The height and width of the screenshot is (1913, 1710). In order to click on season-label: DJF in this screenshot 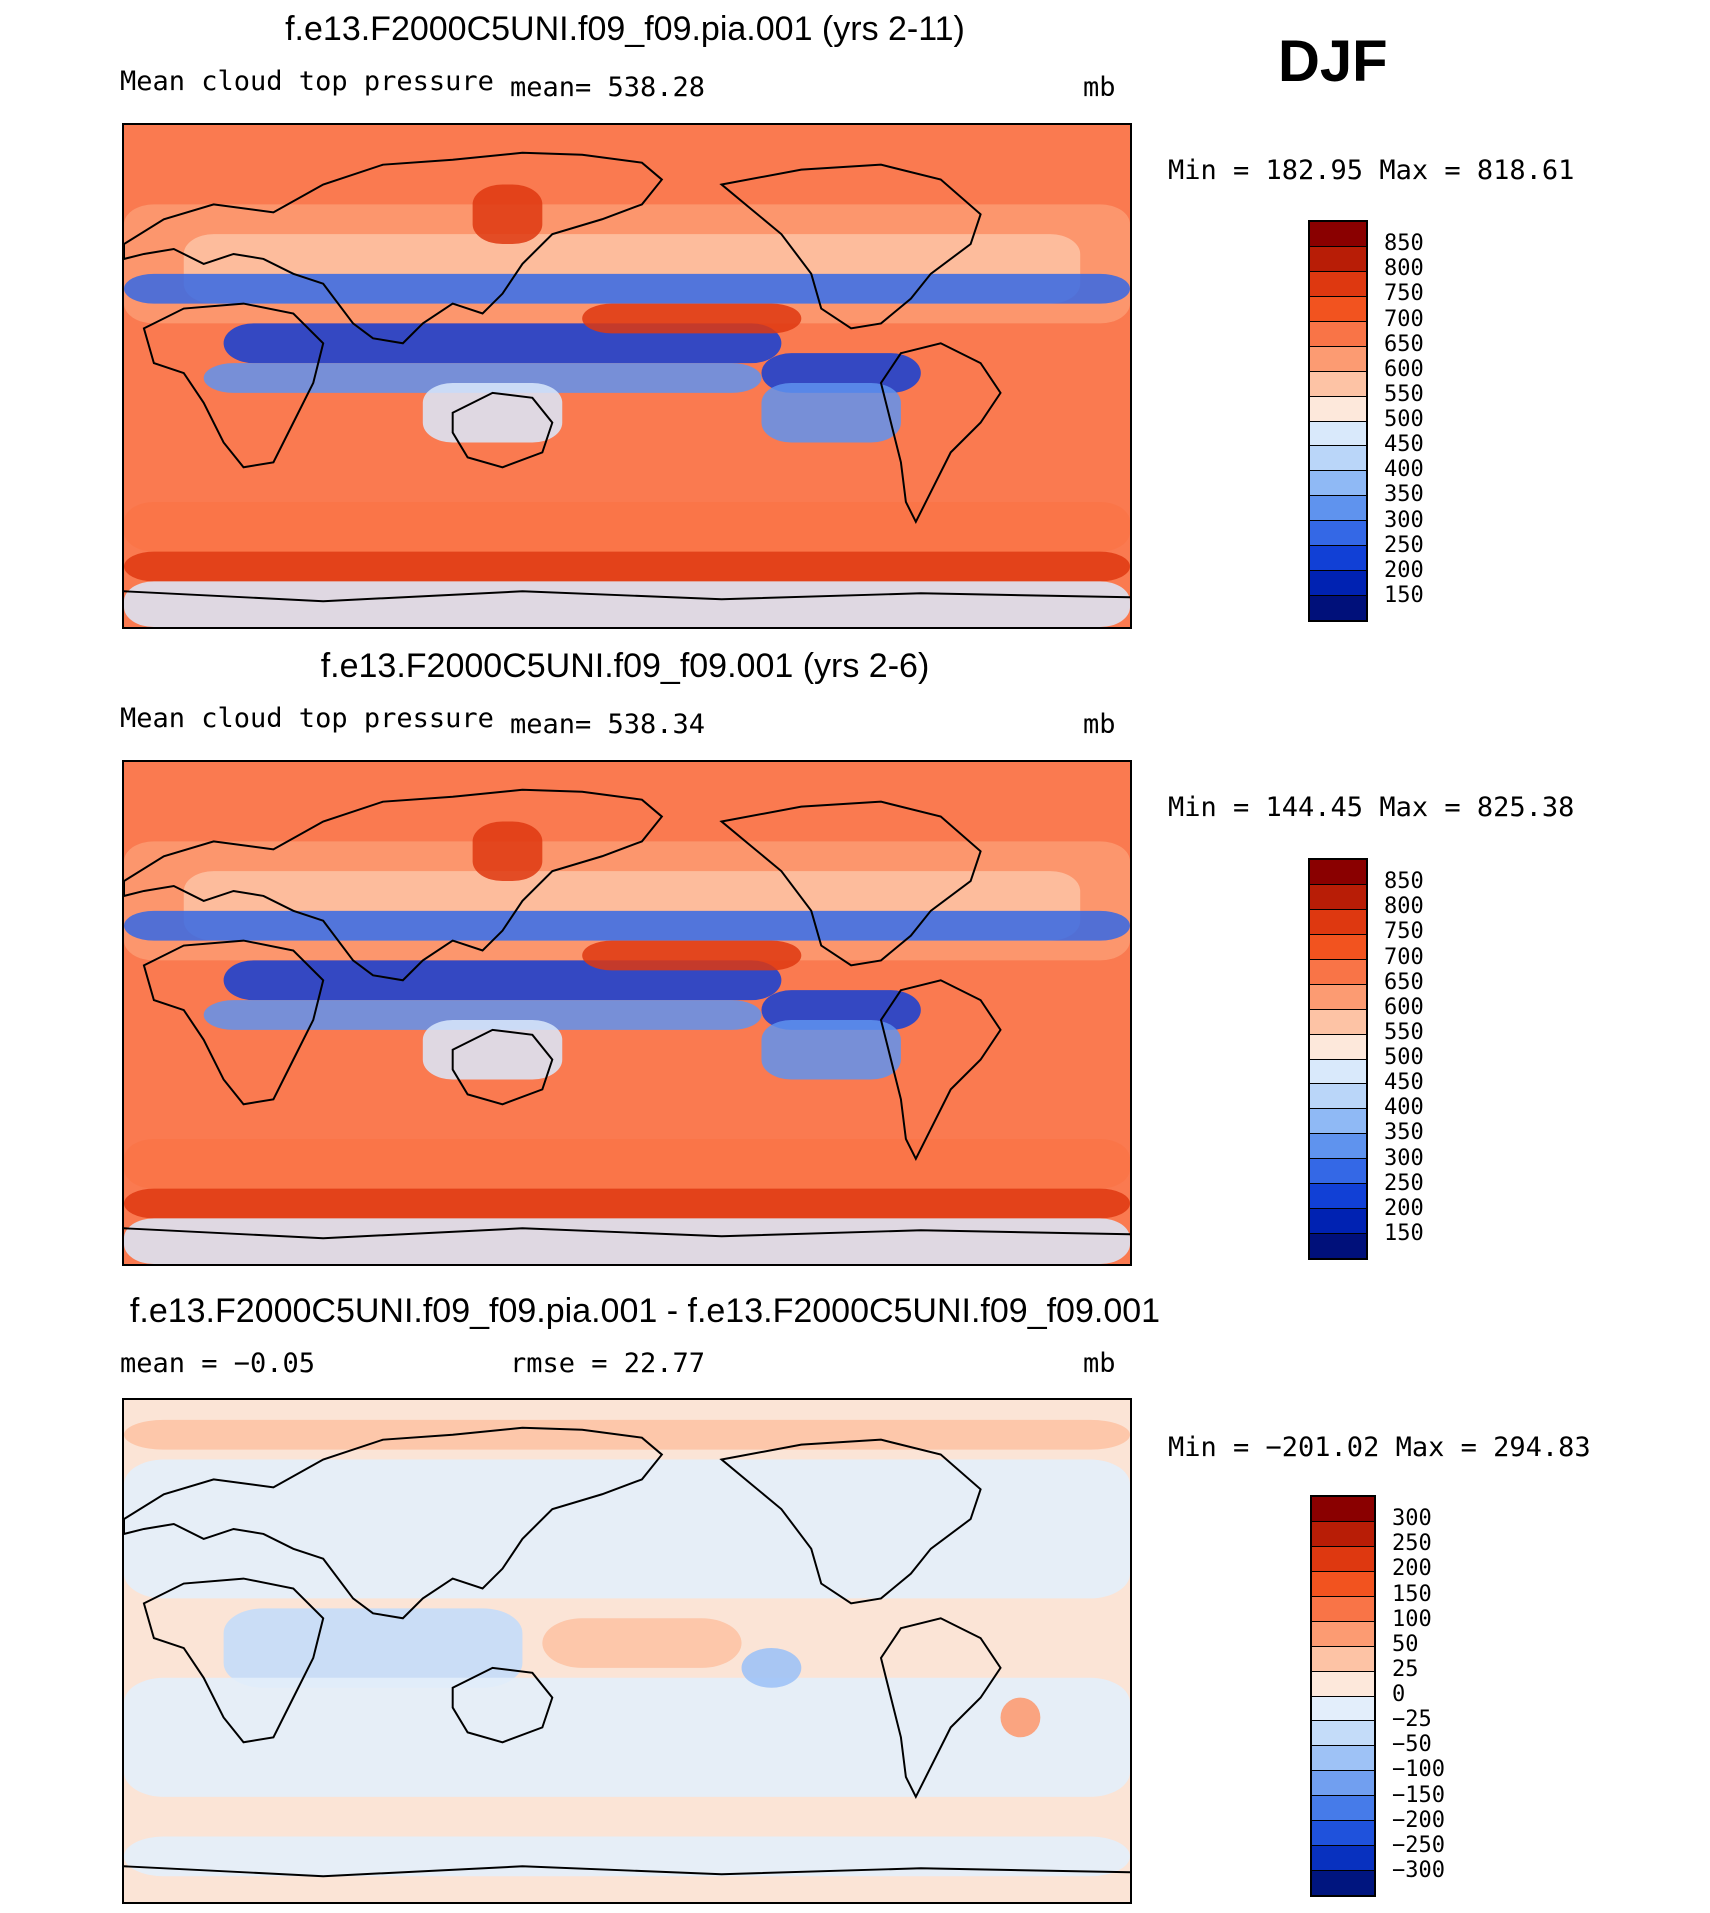, I will do `click(1333, 61)`.